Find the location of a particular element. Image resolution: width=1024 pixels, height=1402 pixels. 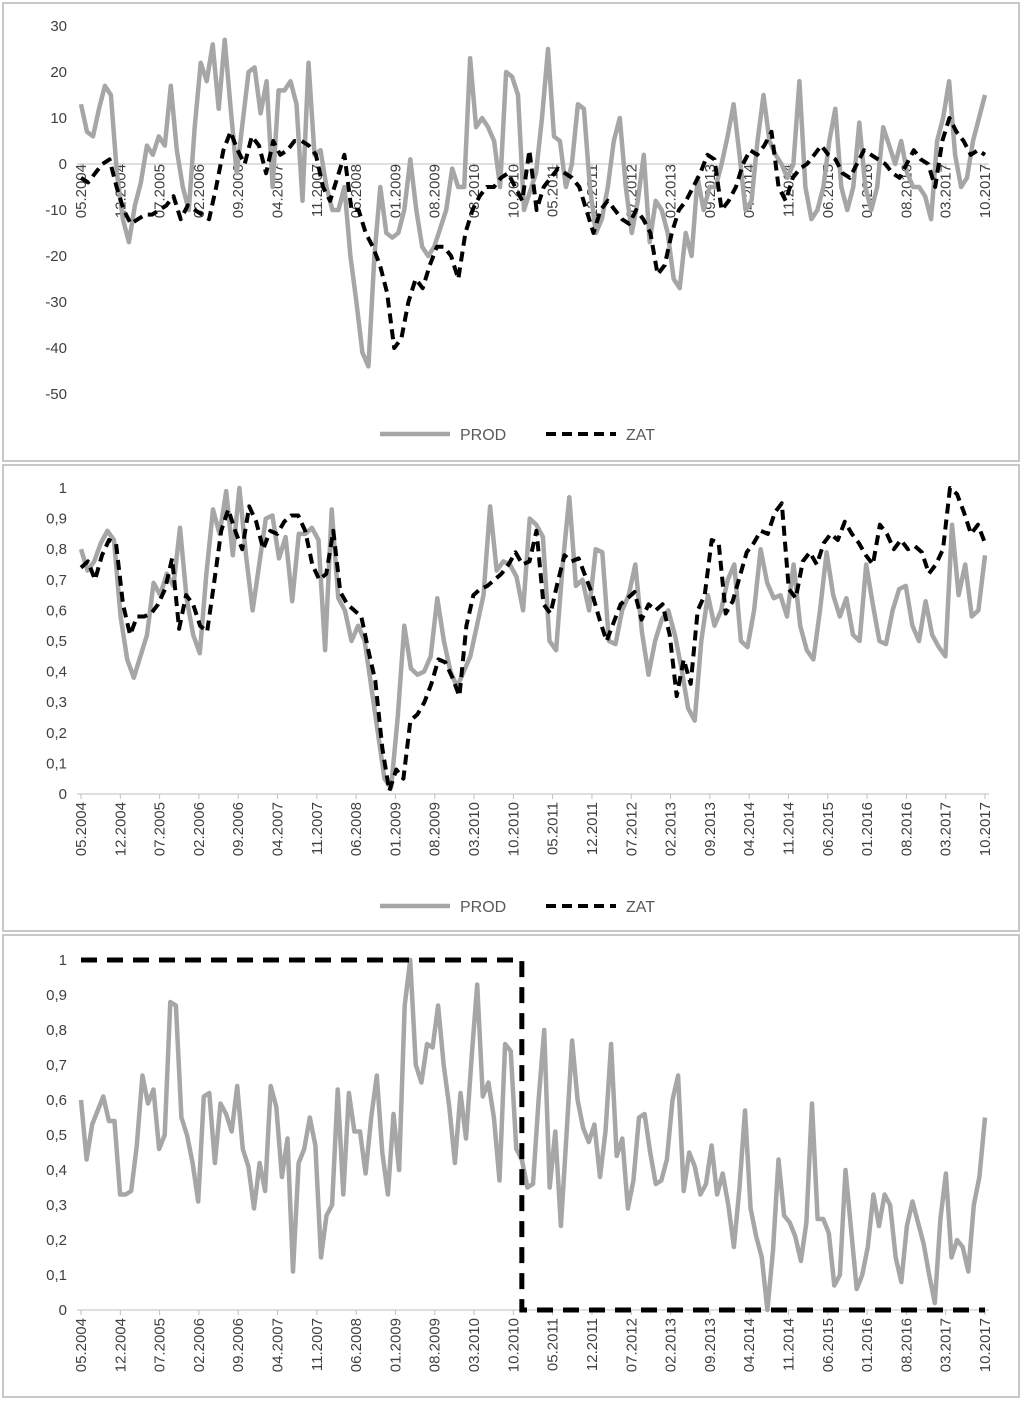

y-tick-label: 0,3 is located at coordinates (56, 702).